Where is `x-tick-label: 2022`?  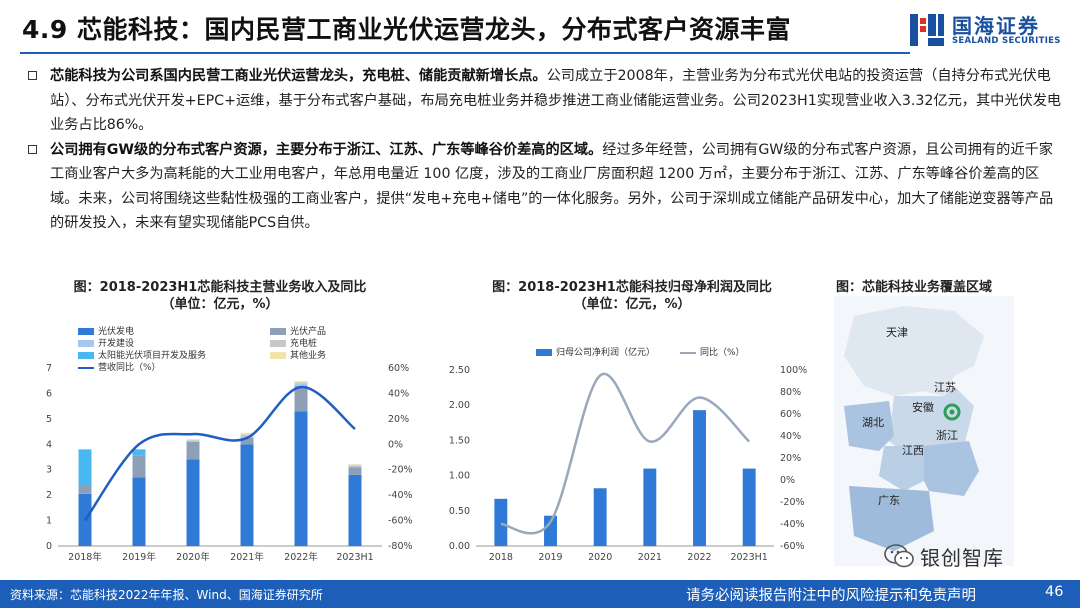
x-tick-label: 2022 is located at coordinates (699, 557).